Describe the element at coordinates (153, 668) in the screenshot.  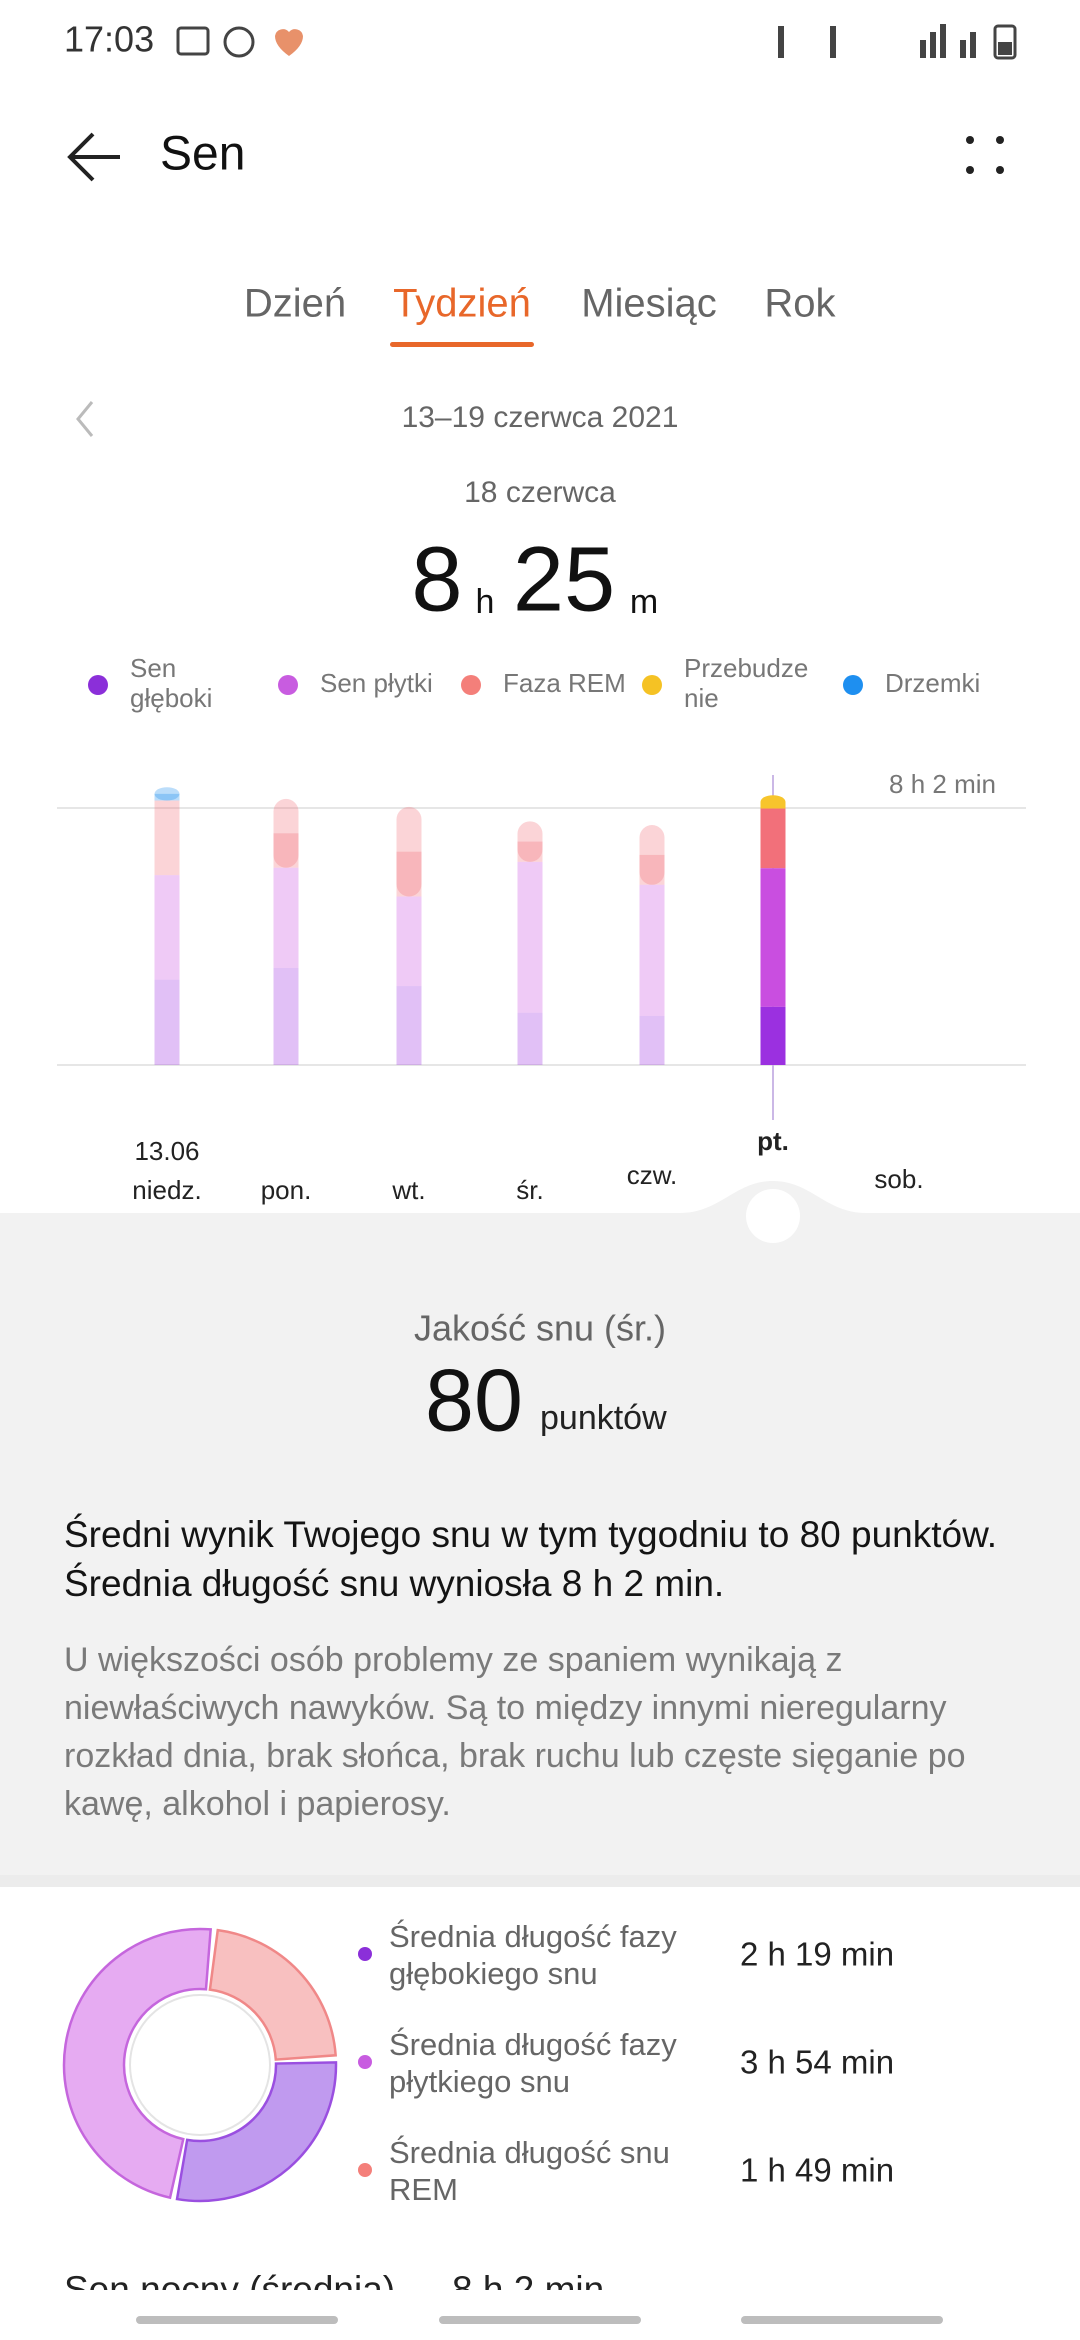
I see `legend-label: Sen` at that location.